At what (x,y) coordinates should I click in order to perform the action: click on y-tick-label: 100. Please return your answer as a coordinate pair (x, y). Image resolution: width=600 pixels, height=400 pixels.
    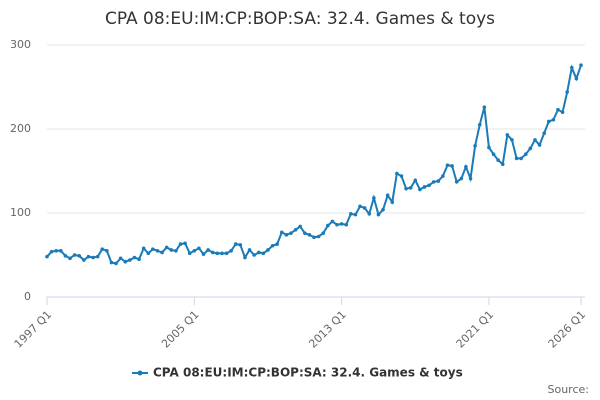
    Looking at the image, I should click on (20, 212).